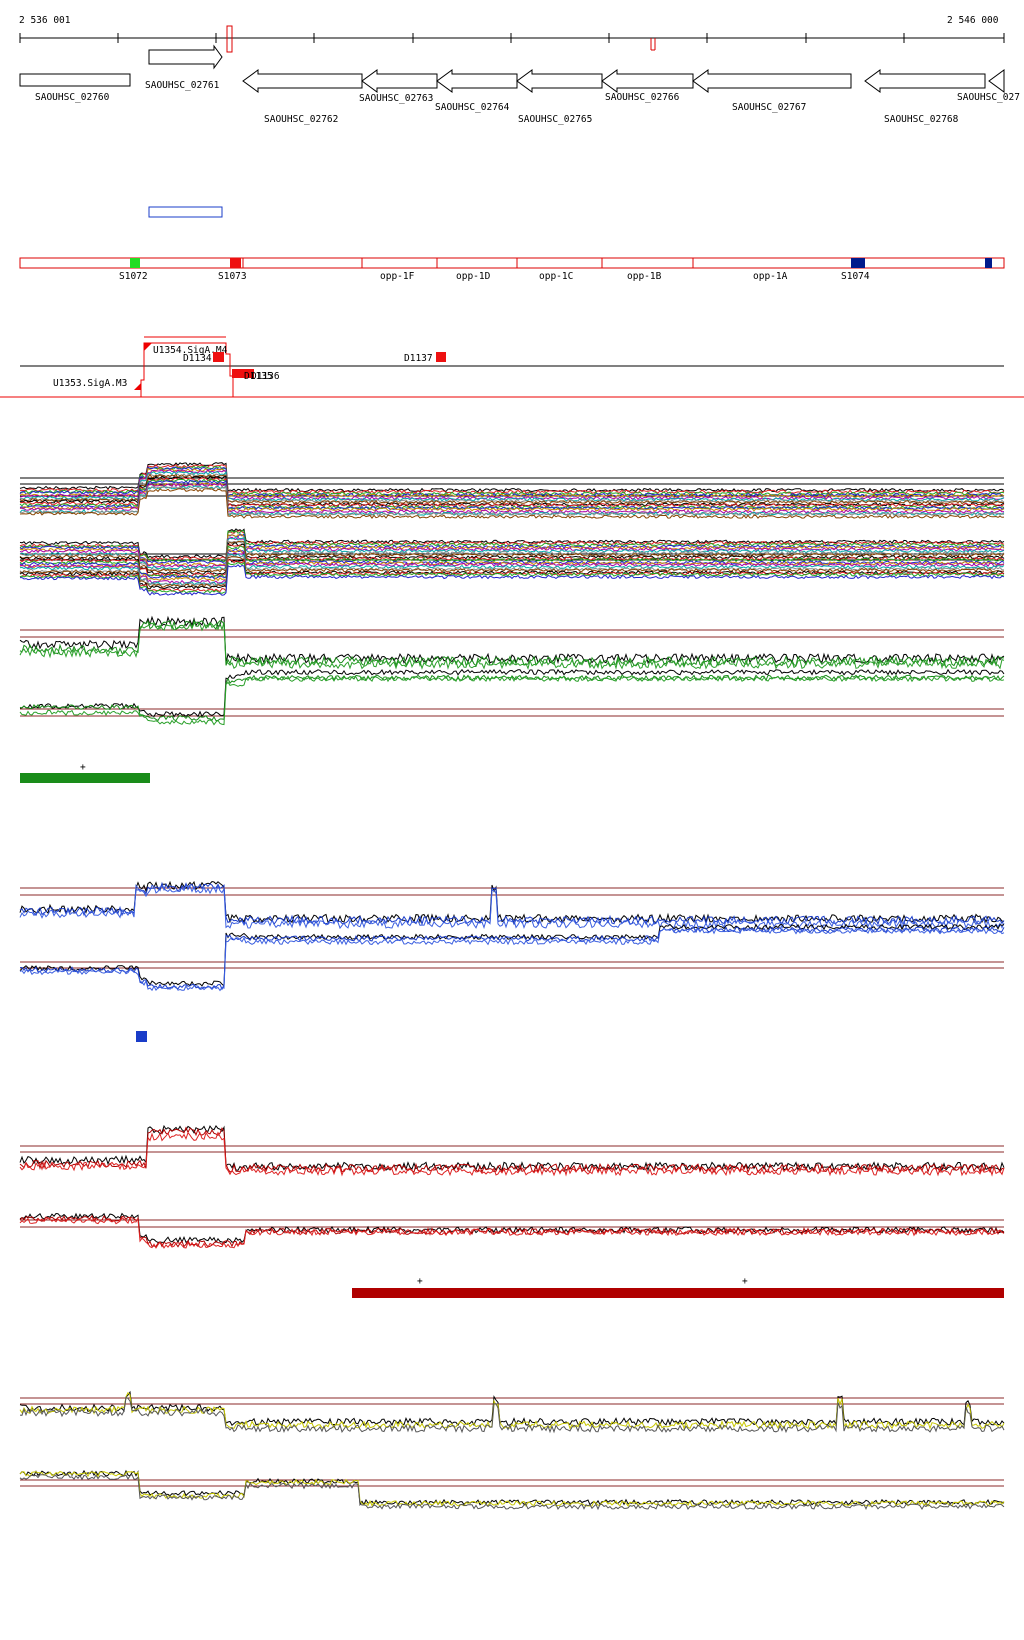 The width and height of the screenshot is (1024, 1640). Describe the element at coordinates (855, 276) in the screenshot. I see `segment-label: S1074` at that location.